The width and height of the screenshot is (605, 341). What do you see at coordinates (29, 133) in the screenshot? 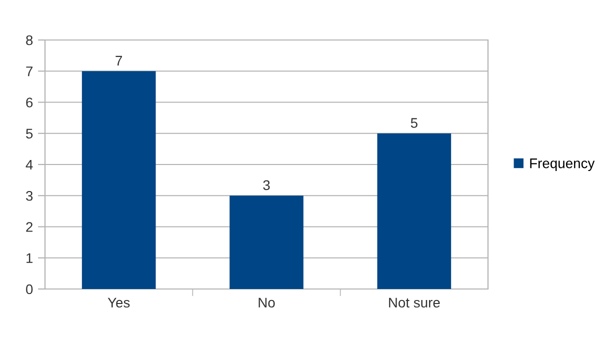
I see `y-tick-label: 5` at bounding box center [29, 133].